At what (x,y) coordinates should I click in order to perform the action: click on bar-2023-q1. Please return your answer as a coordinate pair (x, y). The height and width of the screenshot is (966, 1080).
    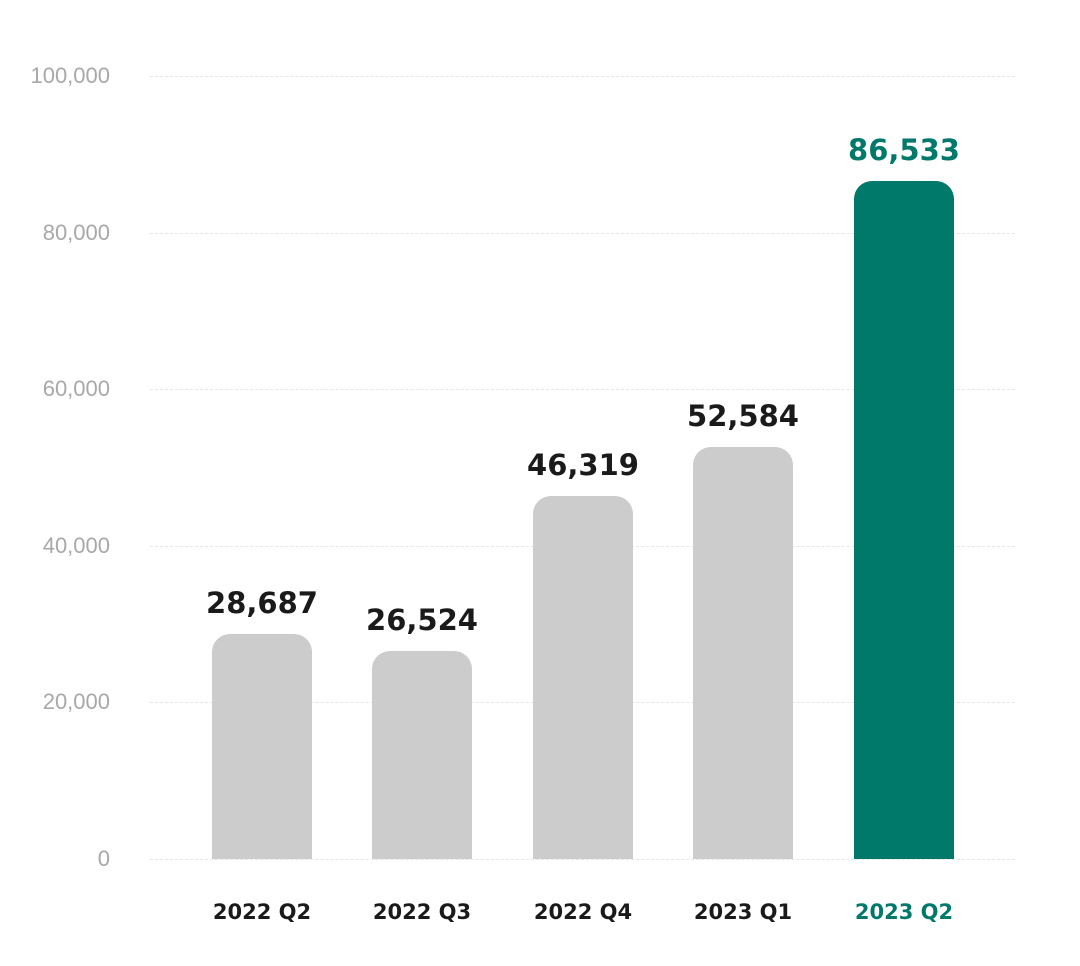
    Looking at the image, I should click on (743, 653).